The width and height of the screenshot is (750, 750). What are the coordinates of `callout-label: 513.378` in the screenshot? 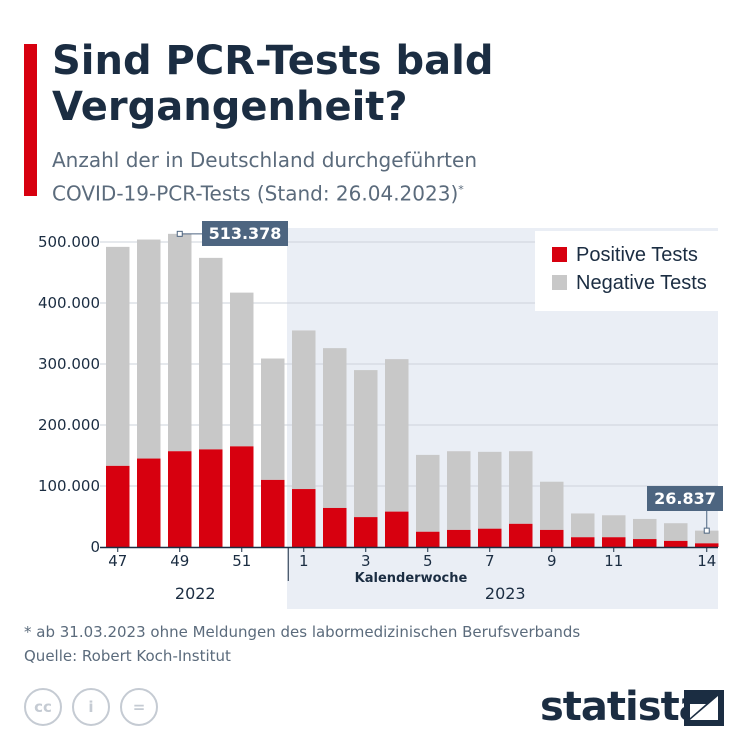 It's located at (245, 233).